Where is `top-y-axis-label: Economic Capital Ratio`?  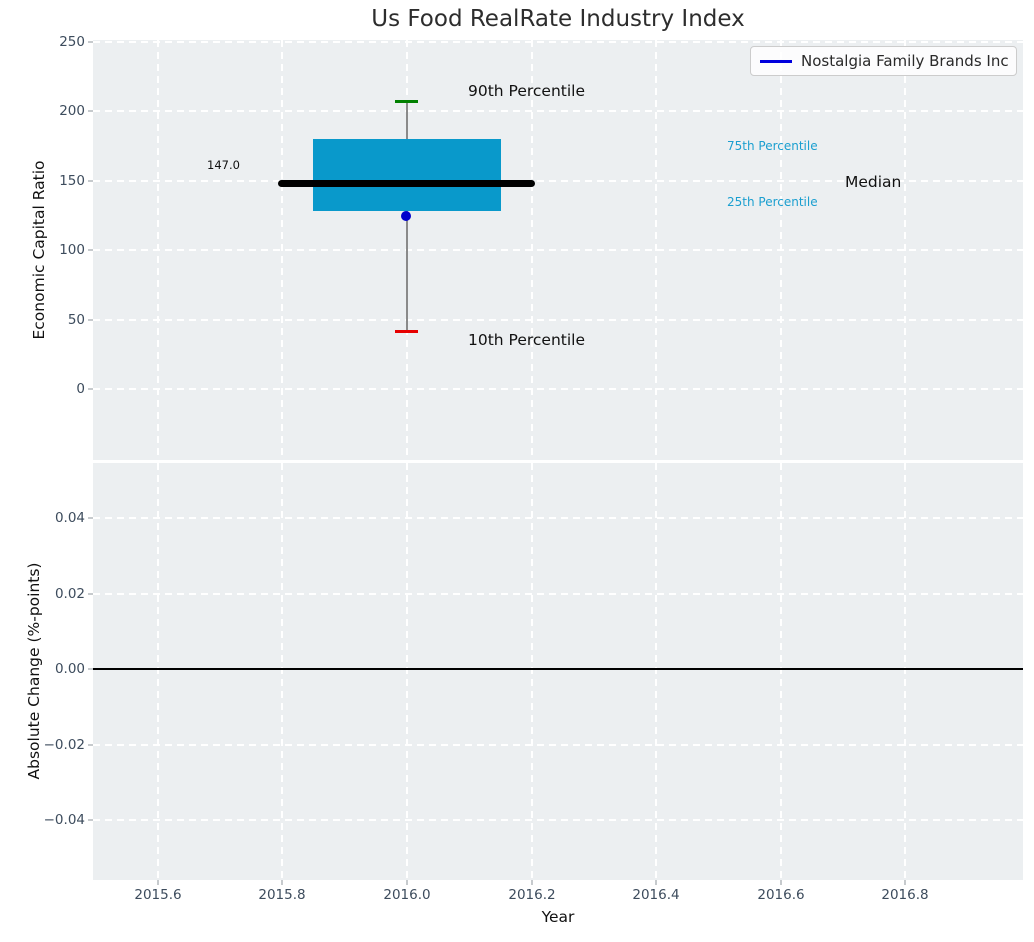
top-y-axis-label: Economic Capital Ratio is located at coordinates (39, 250).